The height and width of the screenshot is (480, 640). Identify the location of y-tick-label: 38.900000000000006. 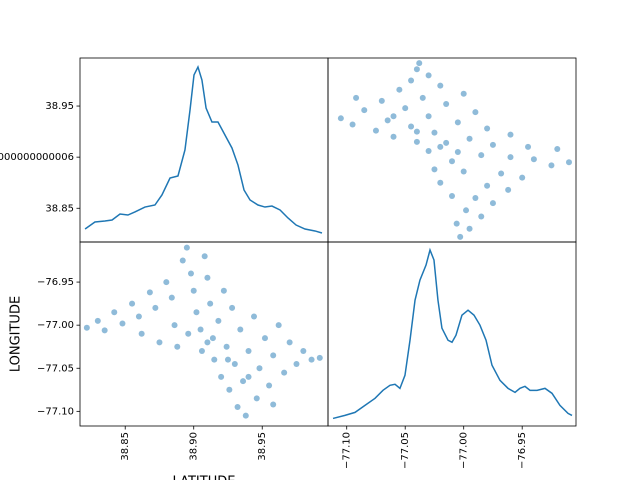
(37, 157).